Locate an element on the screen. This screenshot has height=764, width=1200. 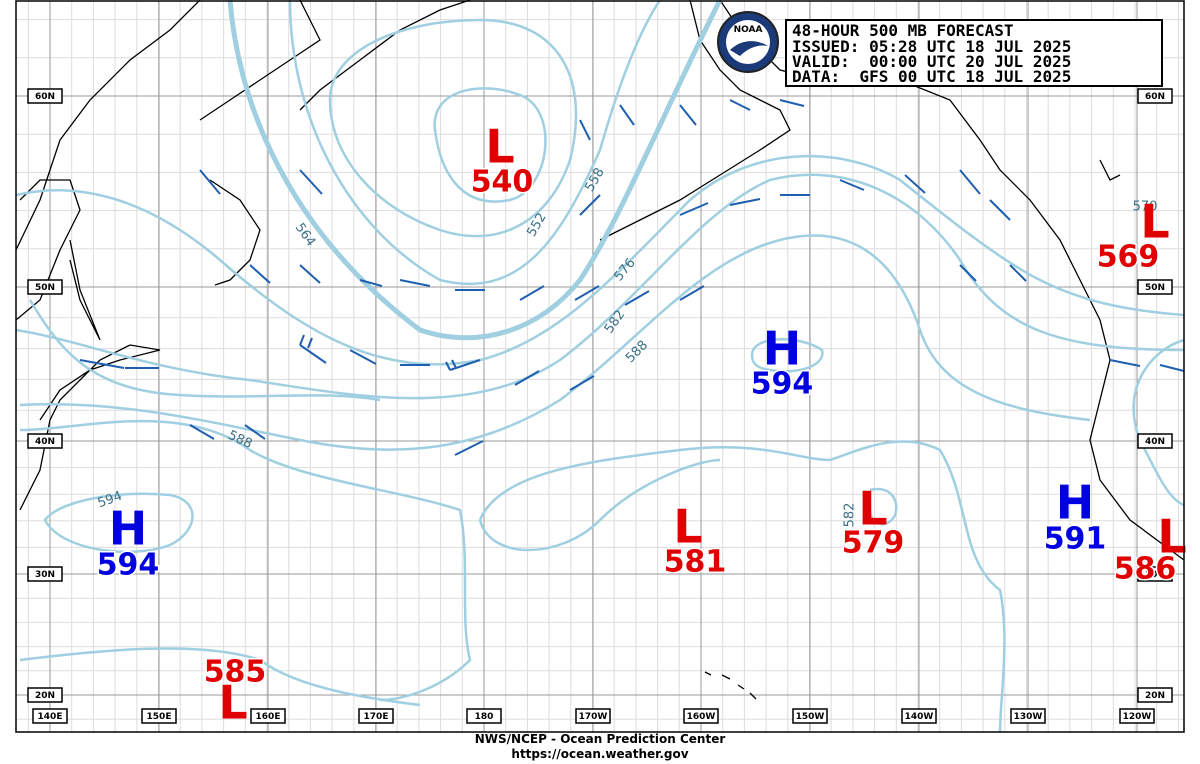
center-value: 591 is located at coordinates (1075, 539).